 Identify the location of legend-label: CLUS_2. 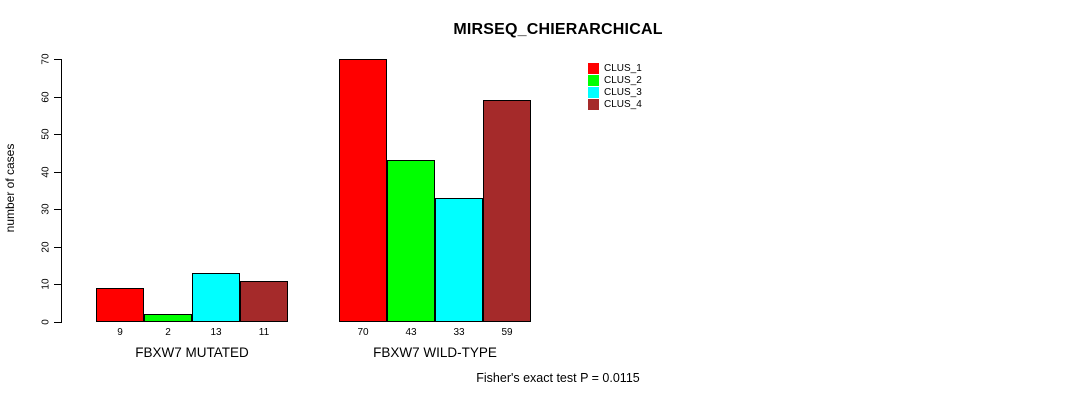
(623, 80).